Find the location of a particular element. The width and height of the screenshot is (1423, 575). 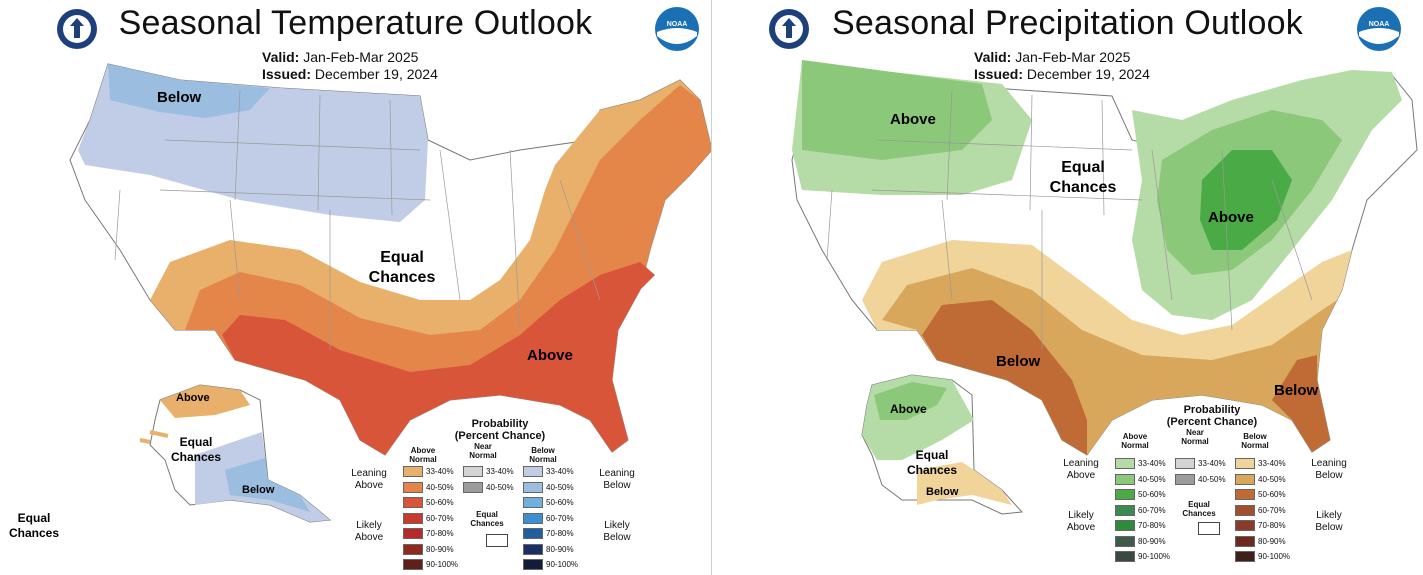

above-normal-50-60-zone is located at coordinates (438, 358).